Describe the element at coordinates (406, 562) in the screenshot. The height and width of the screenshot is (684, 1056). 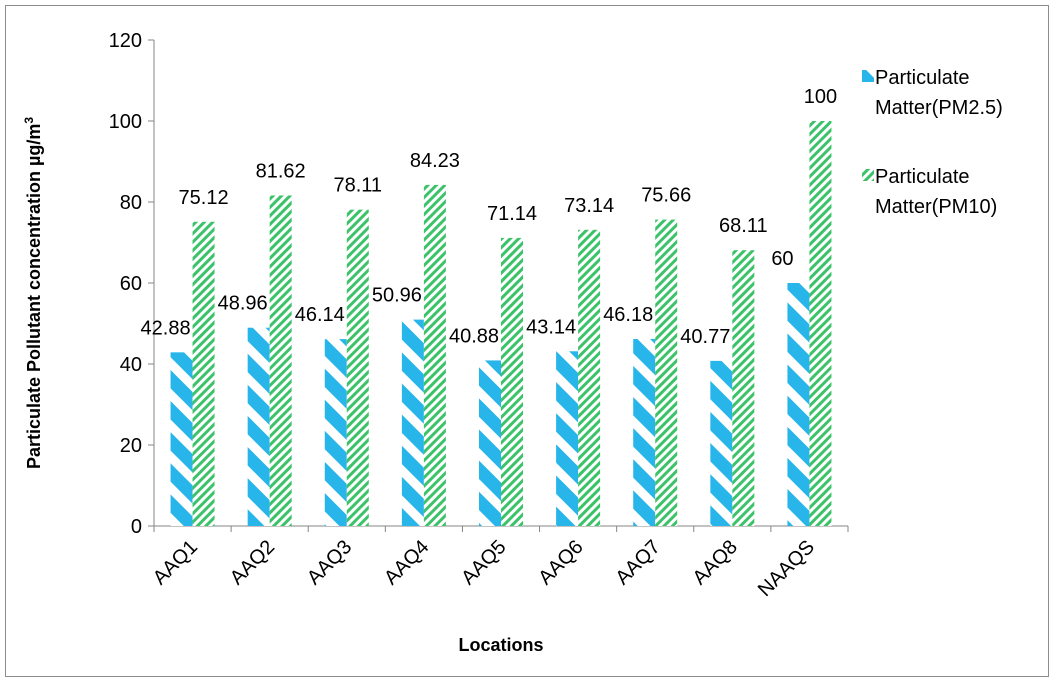
I see `x-tick-label: AAQ4` at that location.